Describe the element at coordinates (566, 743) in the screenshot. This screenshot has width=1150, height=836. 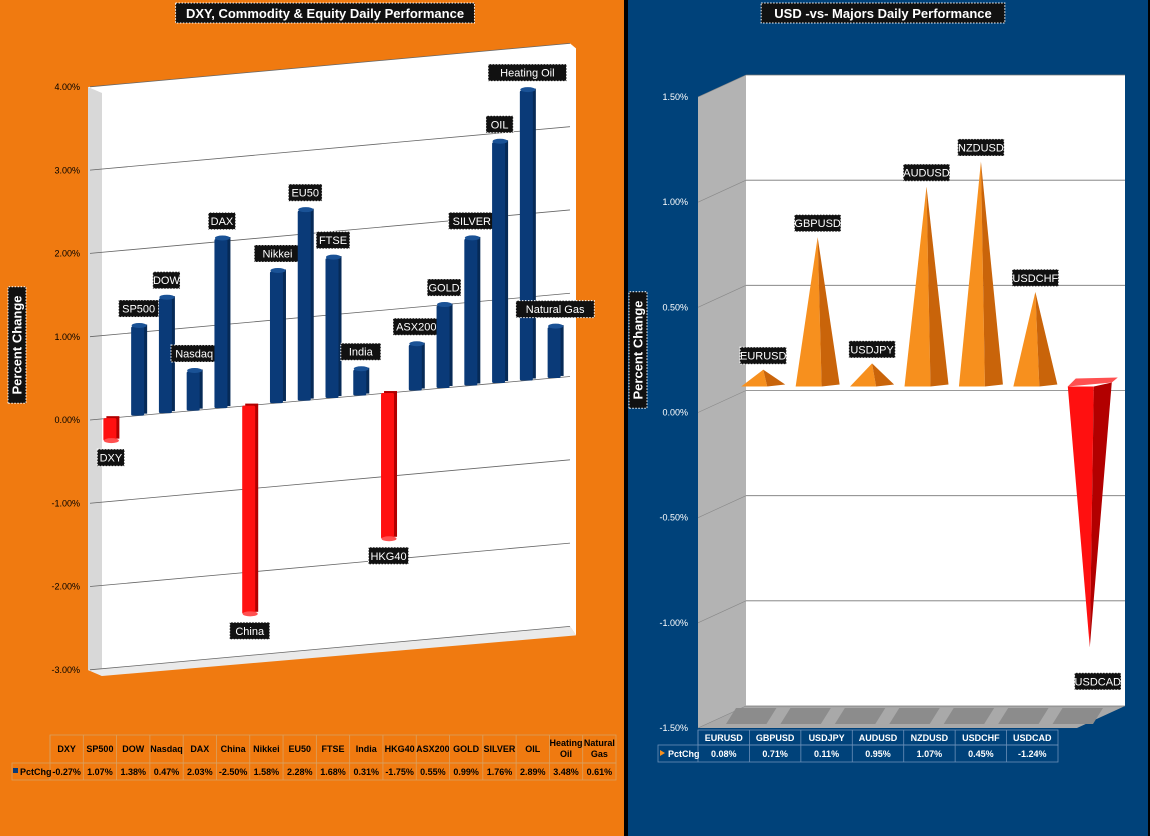
I see `left-table-header: Heating` at that location.